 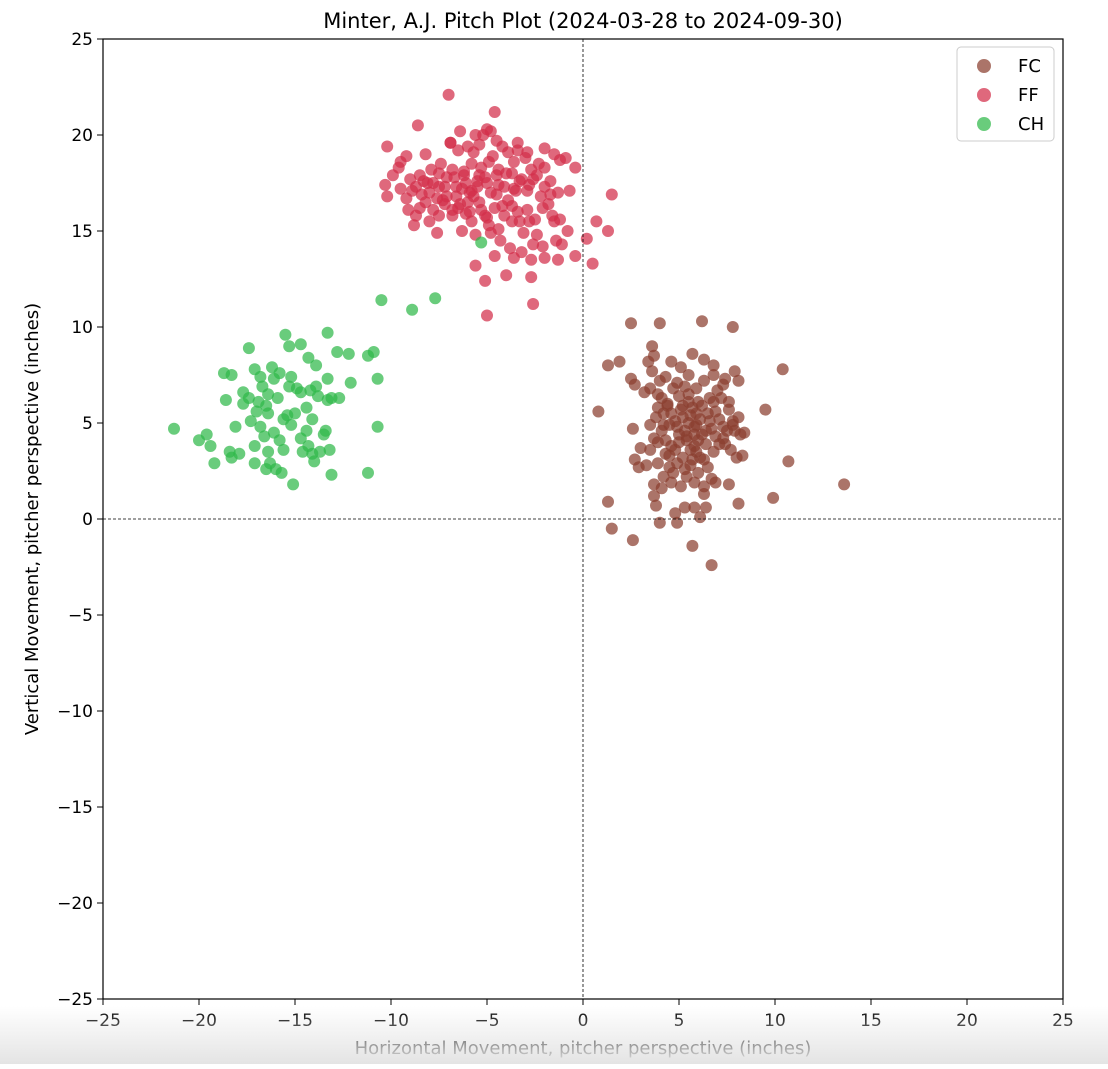 What do you see at coordinates (498, 205) in the screenshot?
I see `series-ff` at bounding box center [498, 205].